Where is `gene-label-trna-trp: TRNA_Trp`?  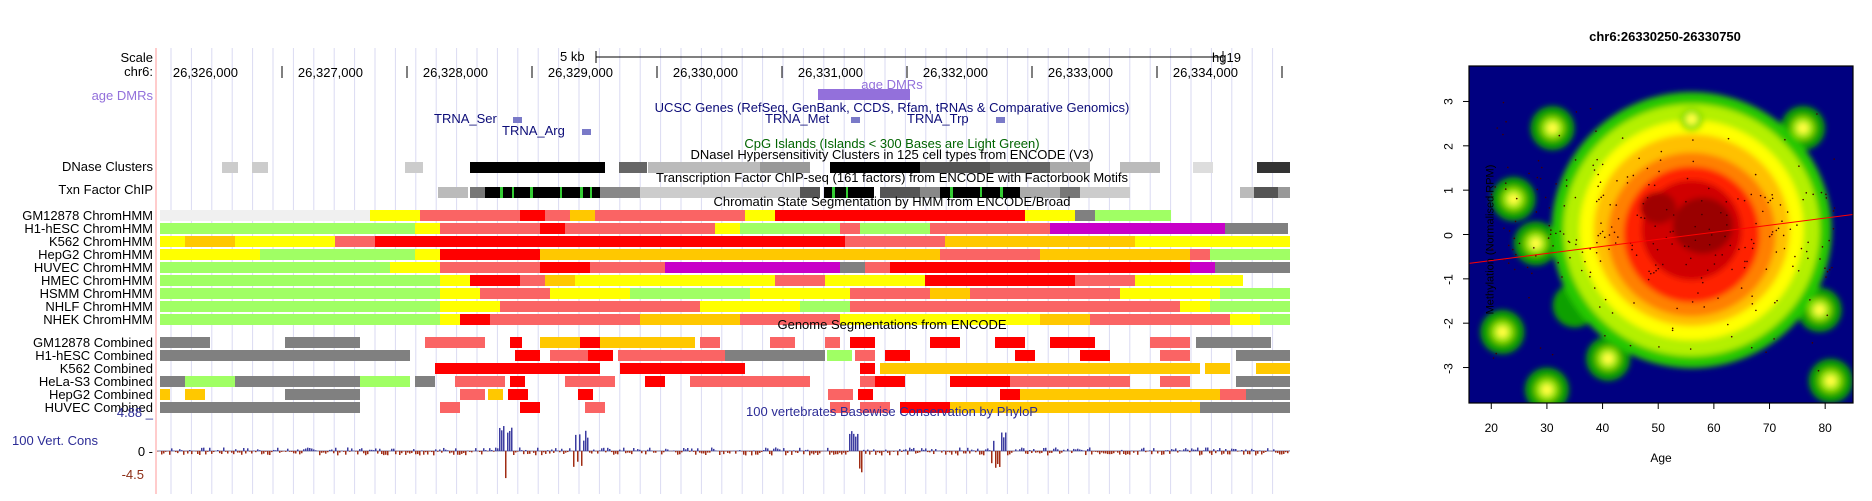 gene-label-trna-trp: TRNA_Trp is located at coordinates (938, 118).